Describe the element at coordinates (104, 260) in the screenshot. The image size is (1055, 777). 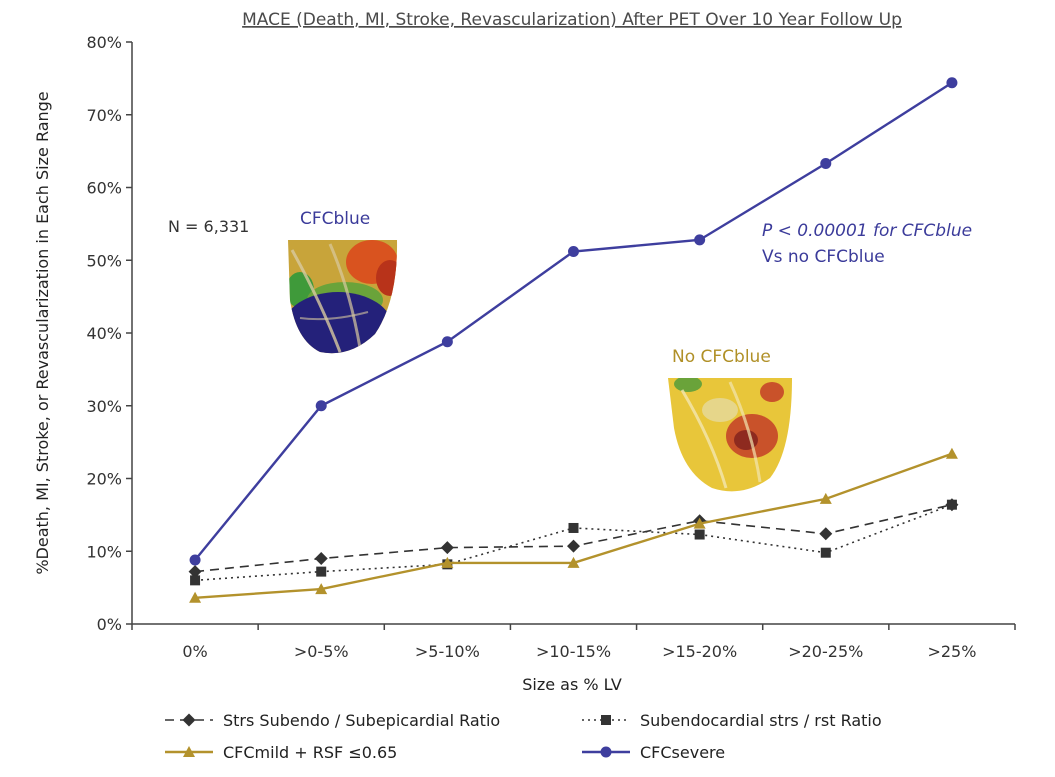
I see `y-tick-label: 50%` at that location.